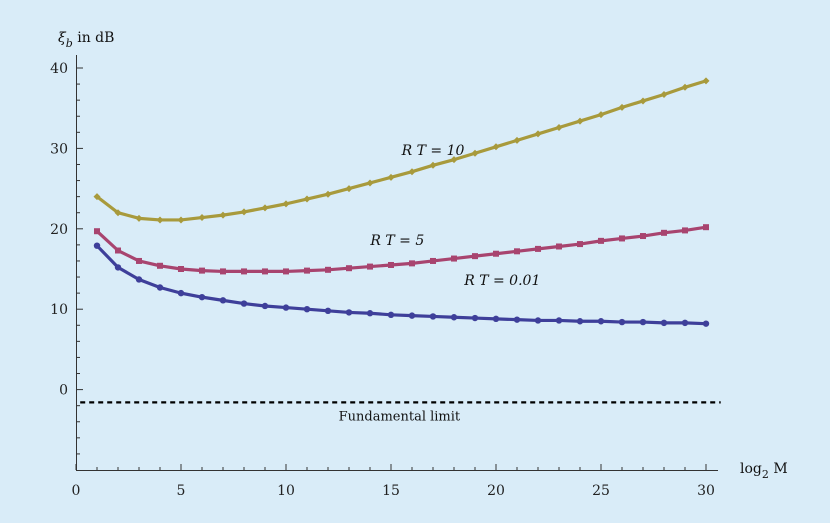 The width and height of the screenshot is (830, 523). Describe the element at coordinates (496, 491) in the screenshot. I see `x-tick-label: 20` at that location.